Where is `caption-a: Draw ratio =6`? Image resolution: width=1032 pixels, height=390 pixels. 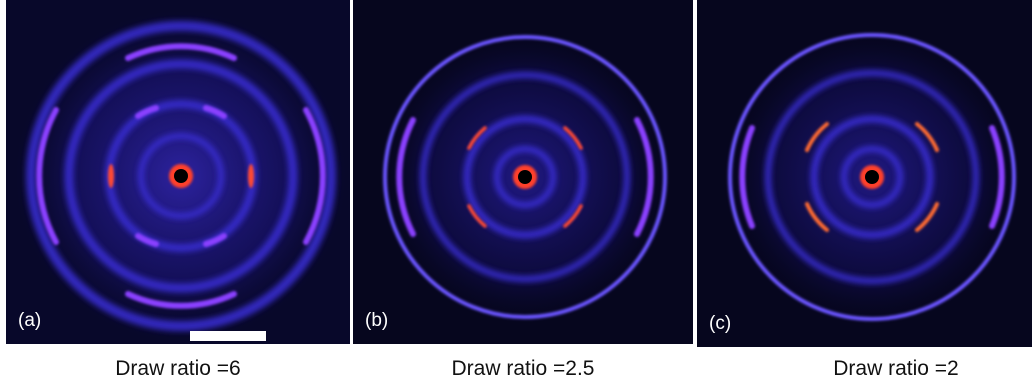
caption-a: Draw ratio =6 is located at coordinates (178, 368).